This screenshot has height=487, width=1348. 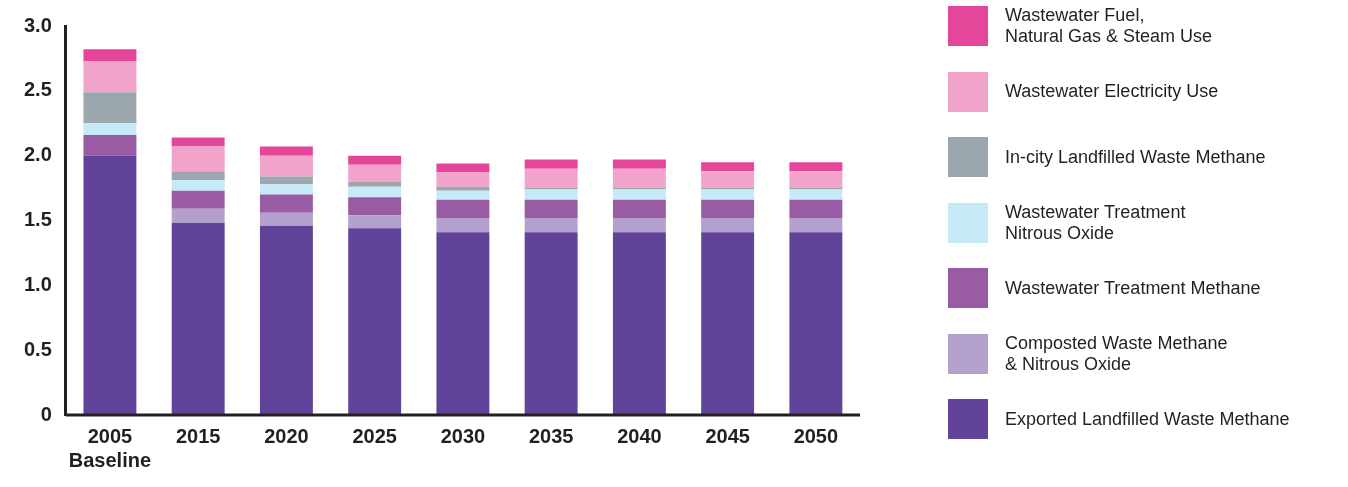 I want to click on legend-label: Wastewater Fuel, Natural Gas & Steam Use, so click(x=1109, y=26).